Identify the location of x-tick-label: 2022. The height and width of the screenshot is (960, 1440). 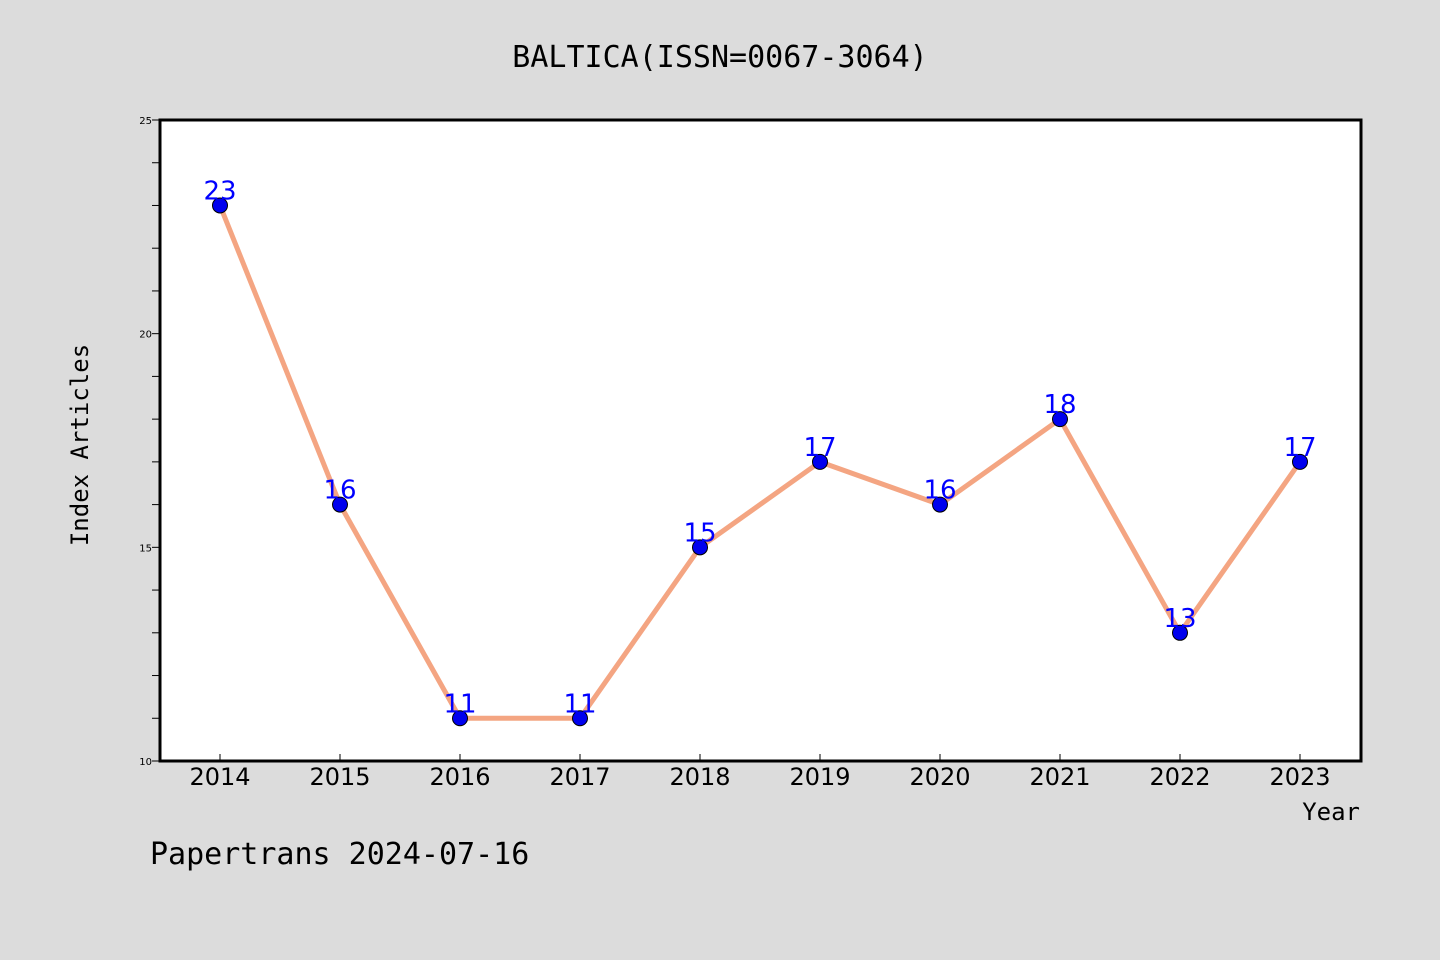
(1179, 777).